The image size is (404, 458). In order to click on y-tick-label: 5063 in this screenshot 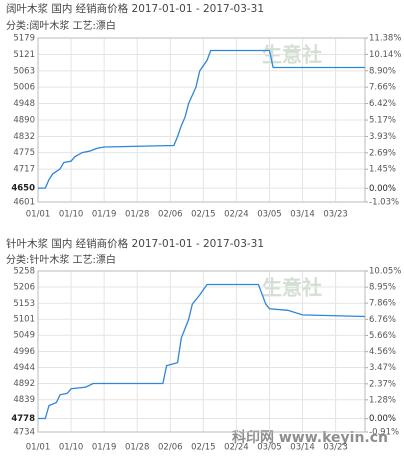, I will do `click(24, 71)`.